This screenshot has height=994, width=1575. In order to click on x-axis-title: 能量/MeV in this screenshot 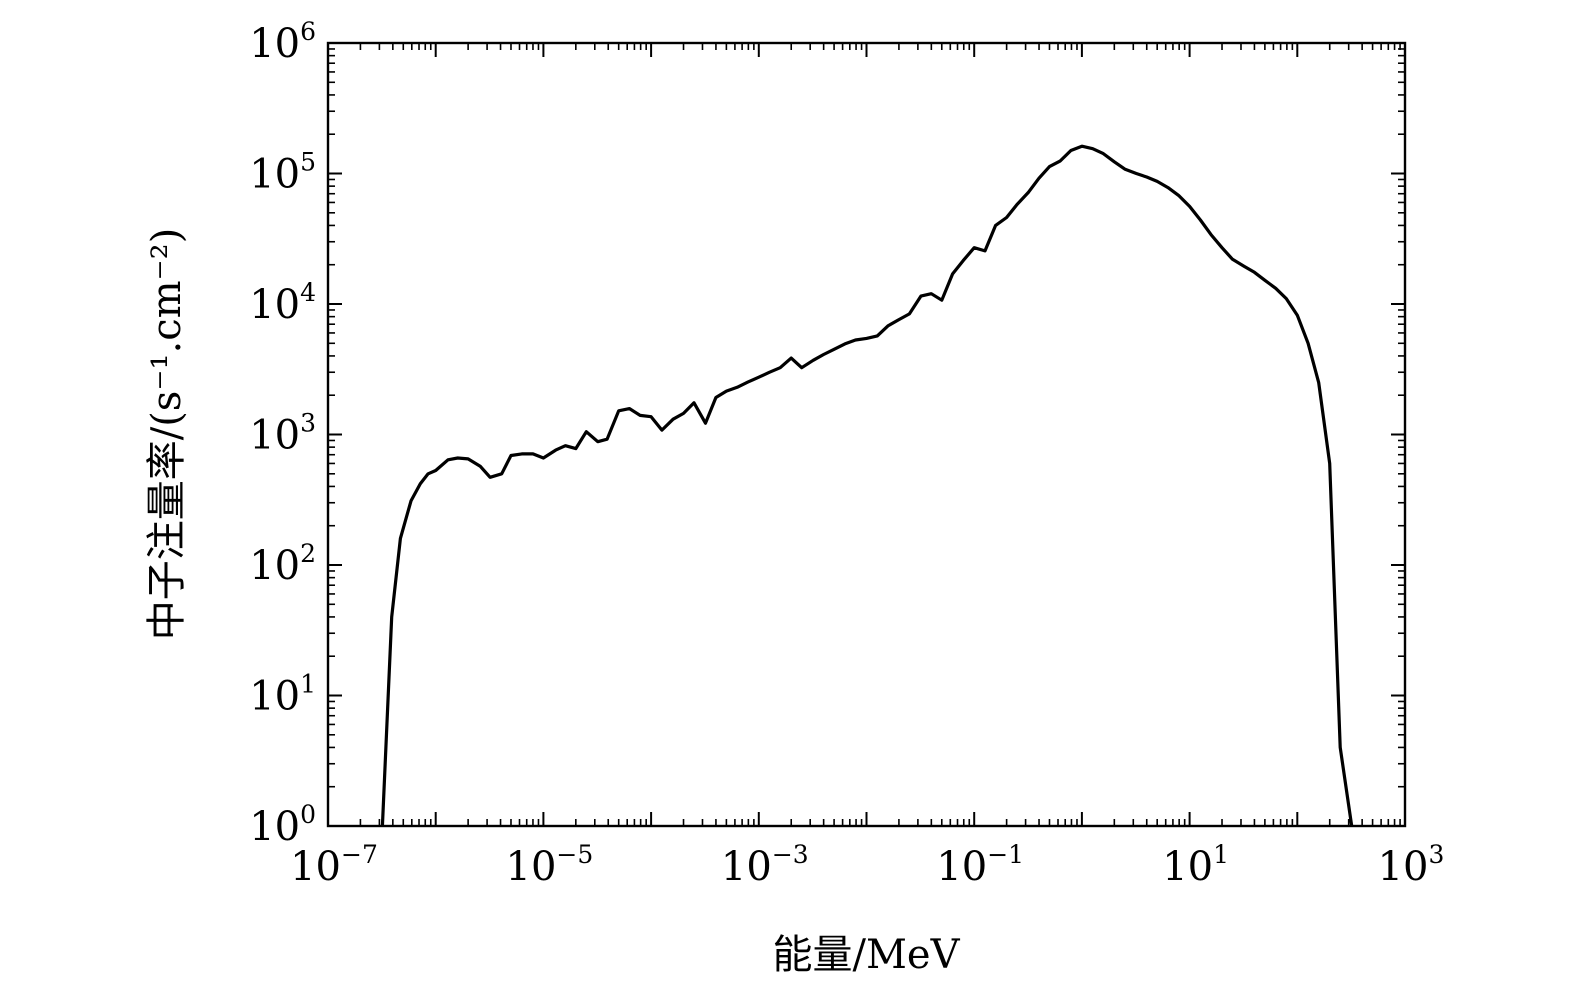, I will do `click(867, 955)`.